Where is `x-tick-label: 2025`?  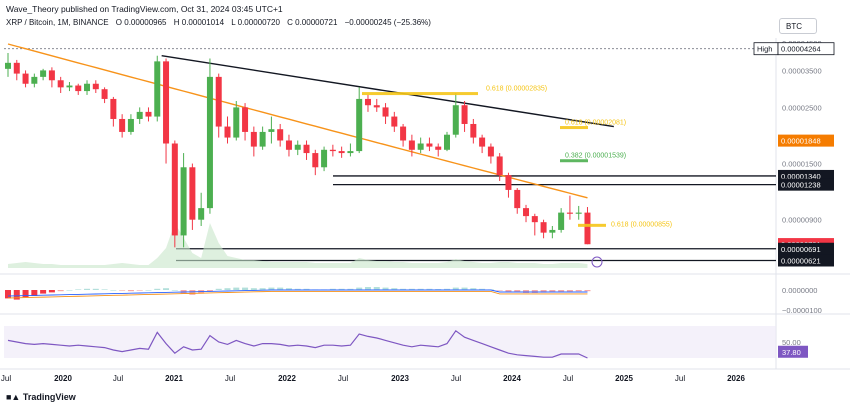
x-tick-label: 2025 is located at coordinates (624, 378).